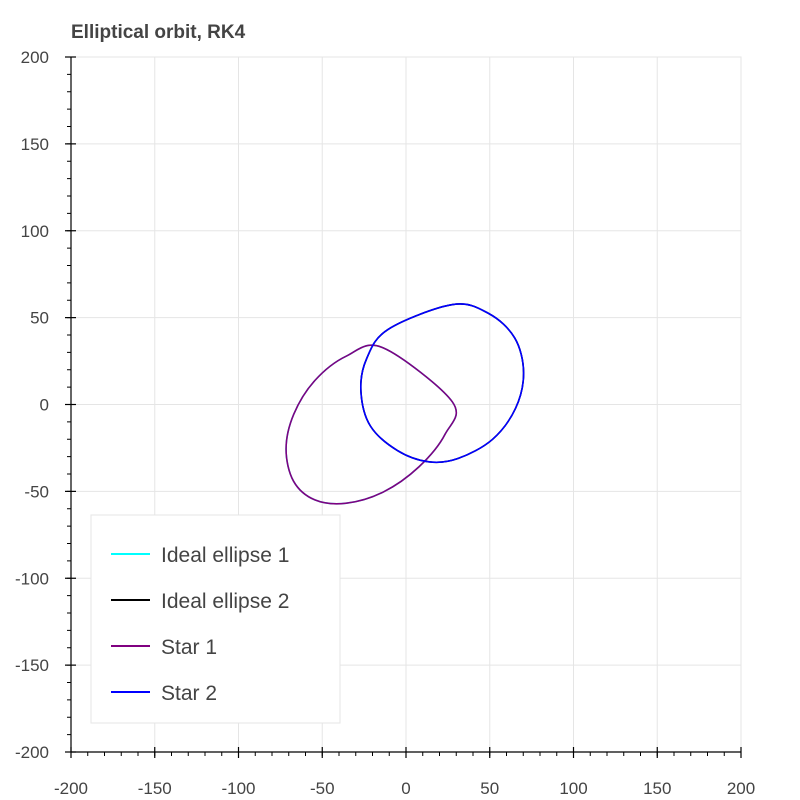 This screenshot has width=800, height=800. I want to click on y-tick-label: -100, so click(32, 578).